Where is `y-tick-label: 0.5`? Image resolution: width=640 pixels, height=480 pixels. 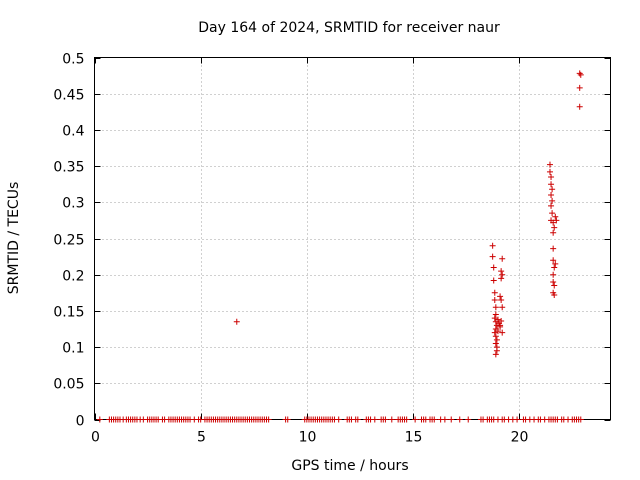
y-tick-label: 0.5 is located at coordinates (73, 60).